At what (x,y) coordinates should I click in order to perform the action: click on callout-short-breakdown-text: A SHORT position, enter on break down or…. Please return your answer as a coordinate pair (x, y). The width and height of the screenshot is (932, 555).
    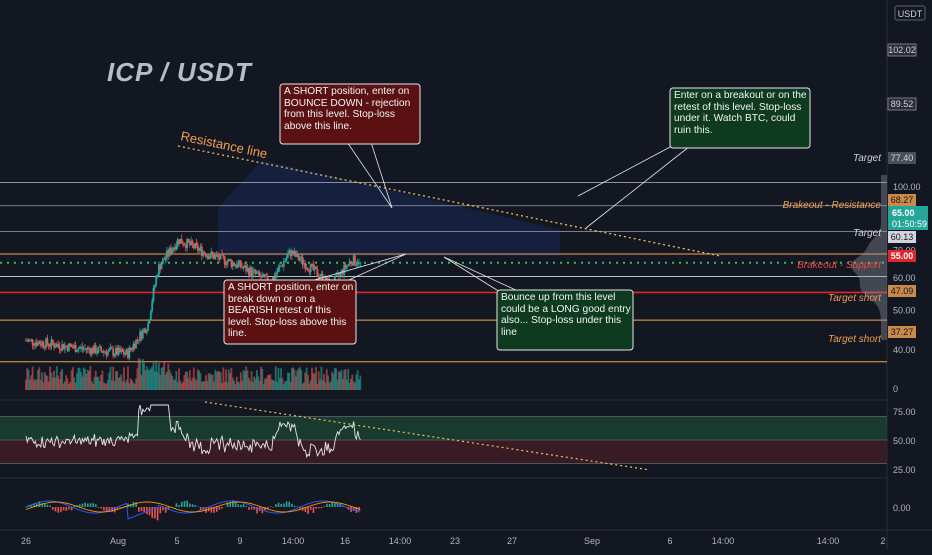
    Looking at the image, I should click on (291, 311).